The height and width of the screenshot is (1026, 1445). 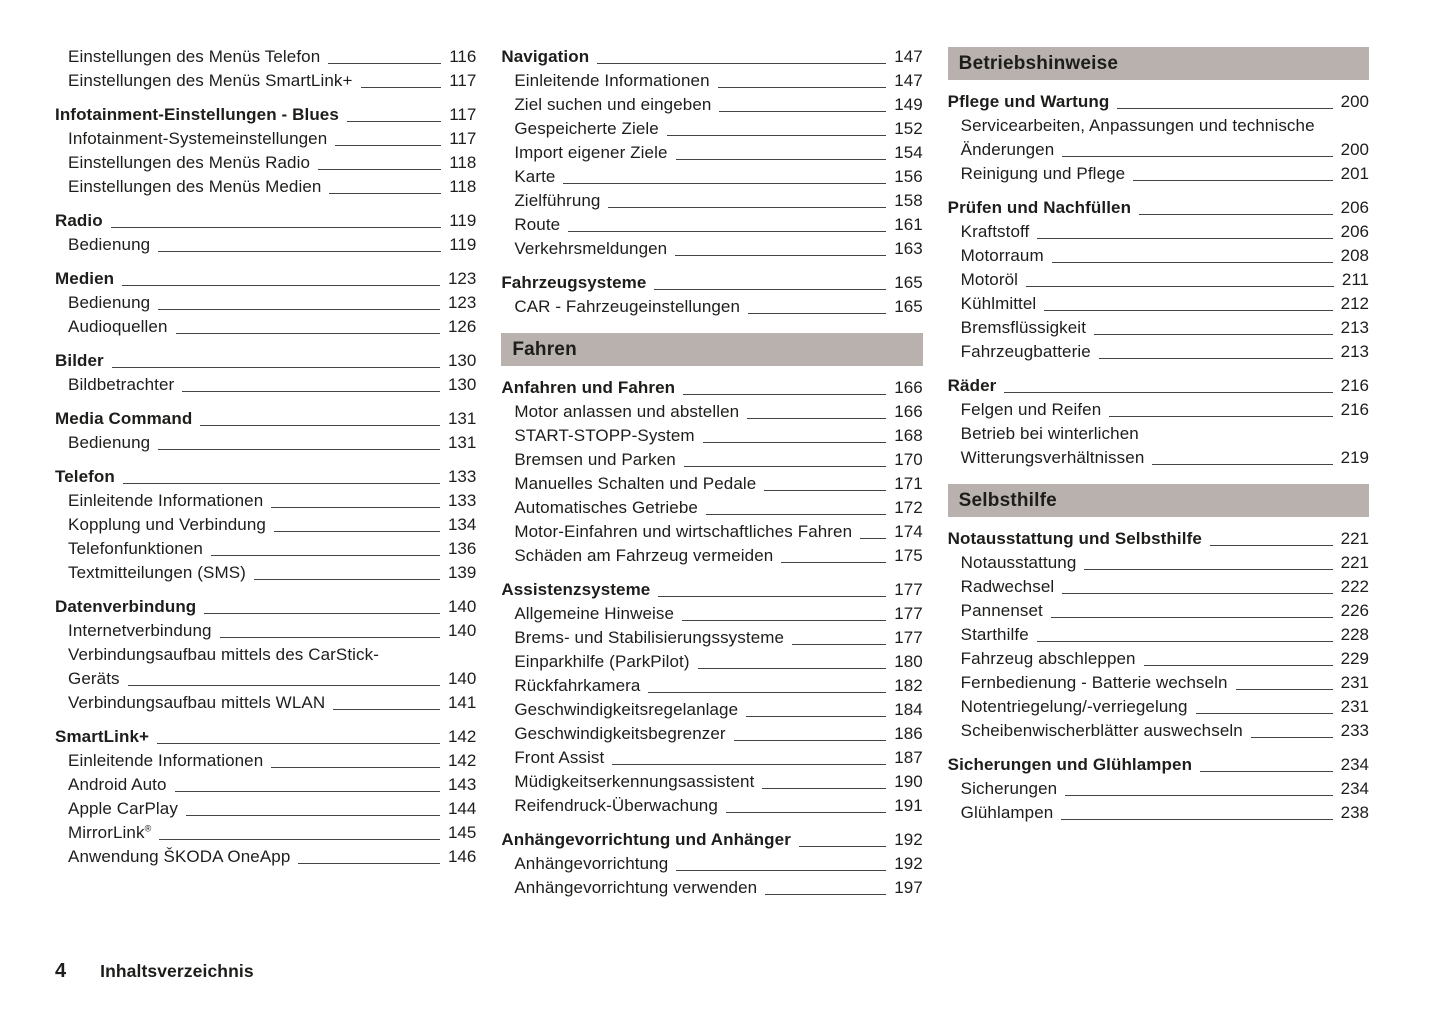 I want to click on page-ref: 172, so click(x=908, y=507).